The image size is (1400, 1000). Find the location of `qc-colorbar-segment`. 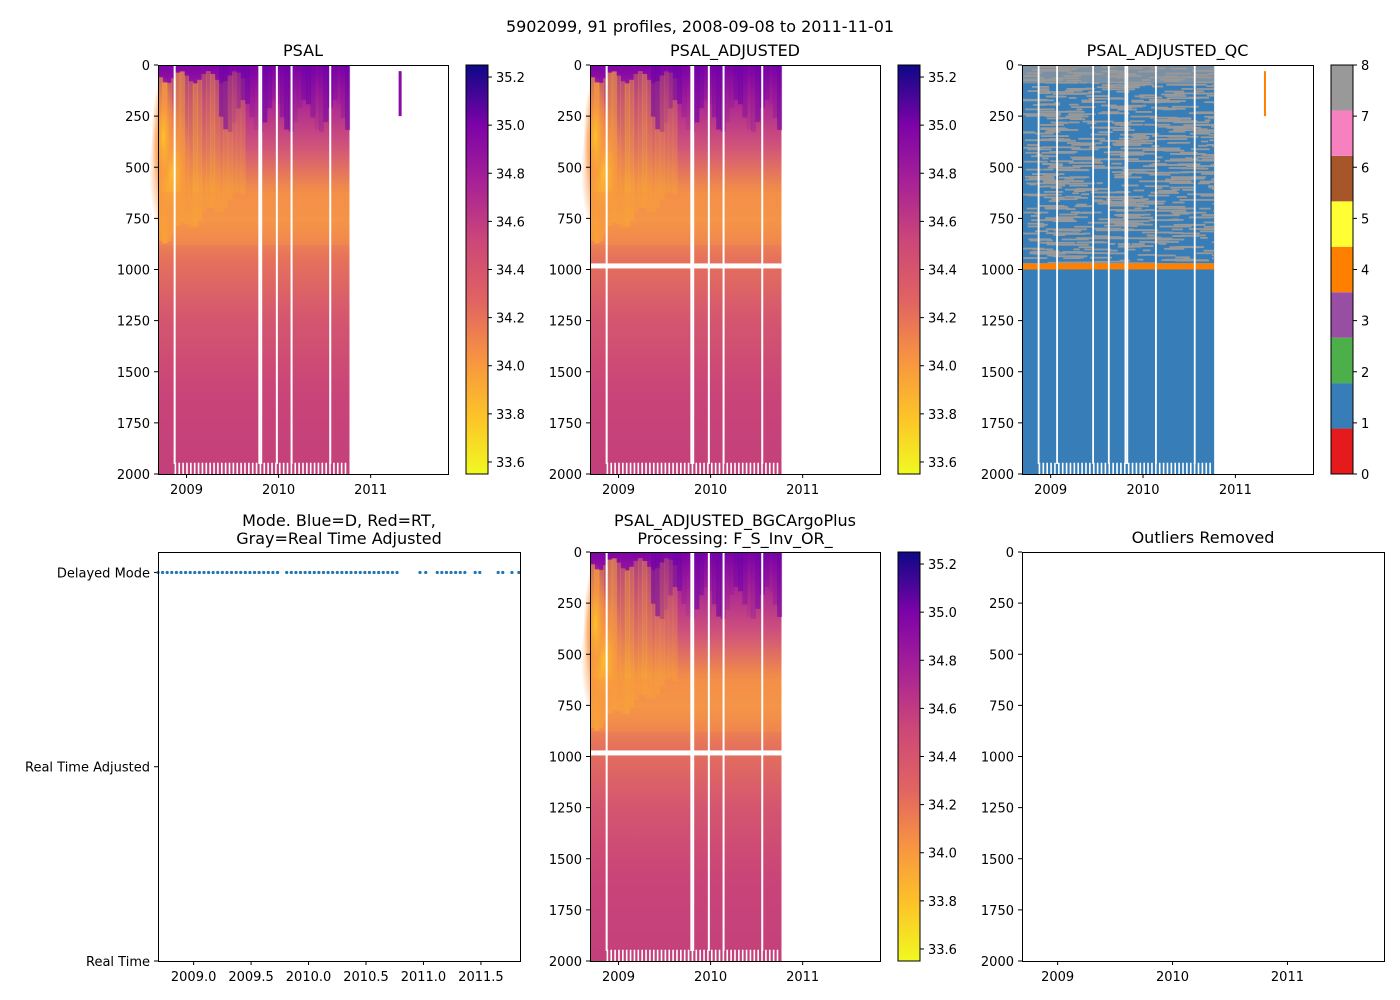

qc-colorbar-segment is located at coordinates (1342, 360).